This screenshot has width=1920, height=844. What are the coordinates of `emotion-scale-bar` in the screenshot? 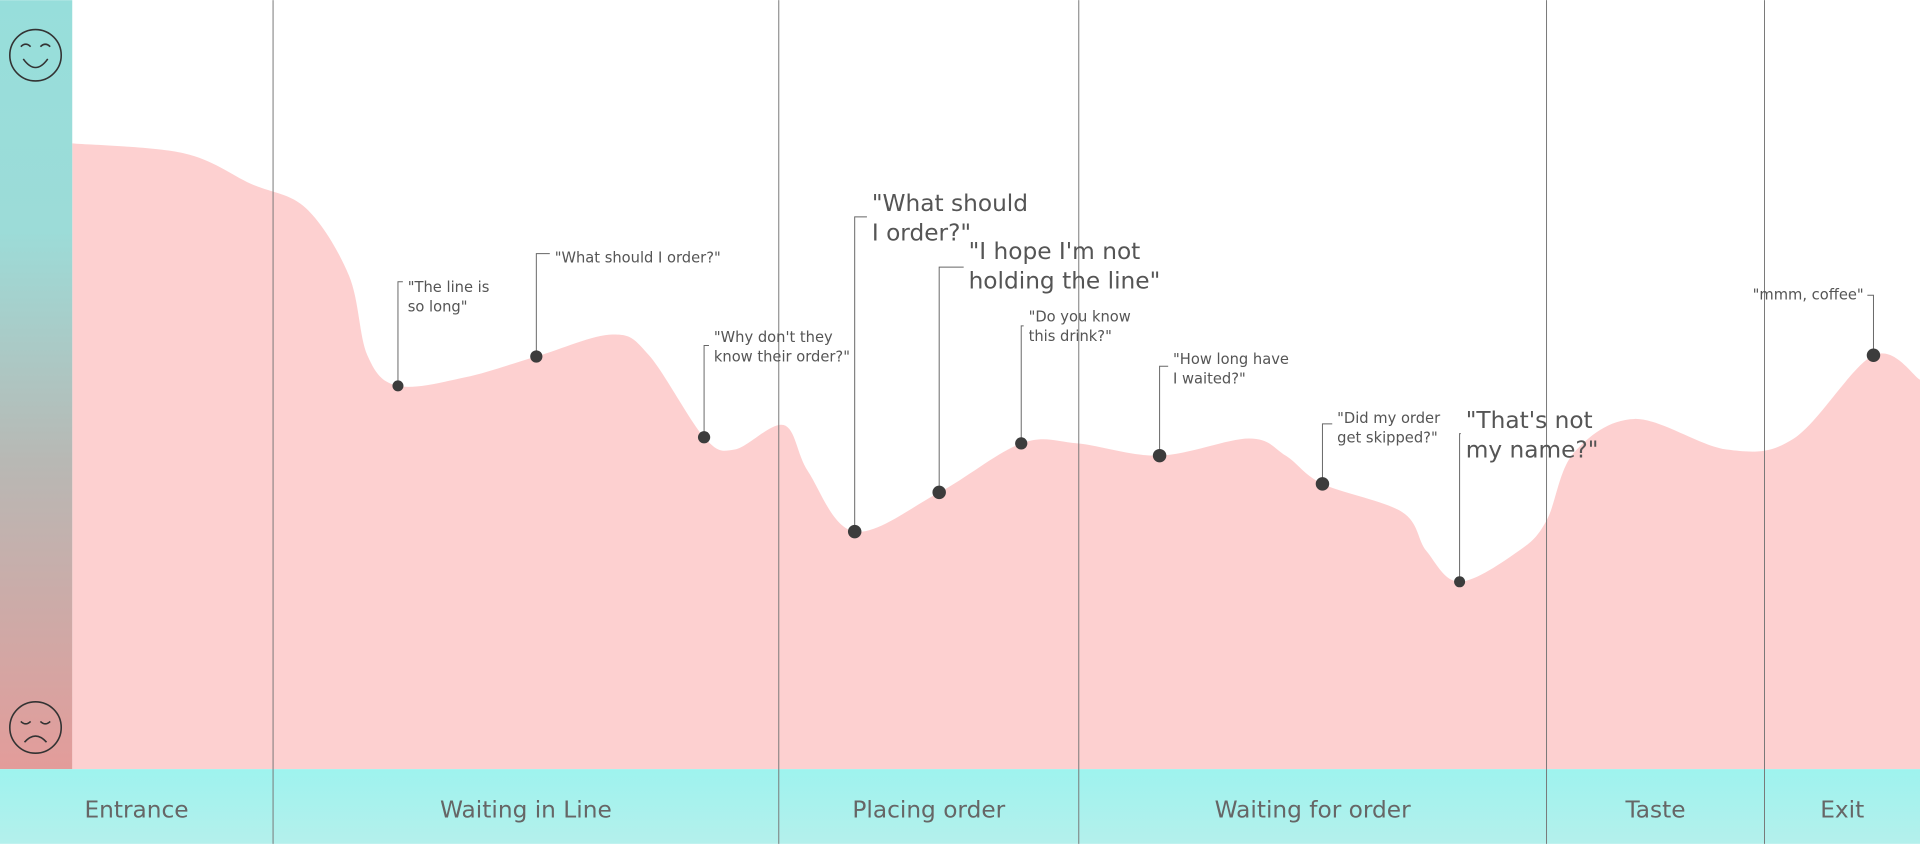 It's located at (36, 385).